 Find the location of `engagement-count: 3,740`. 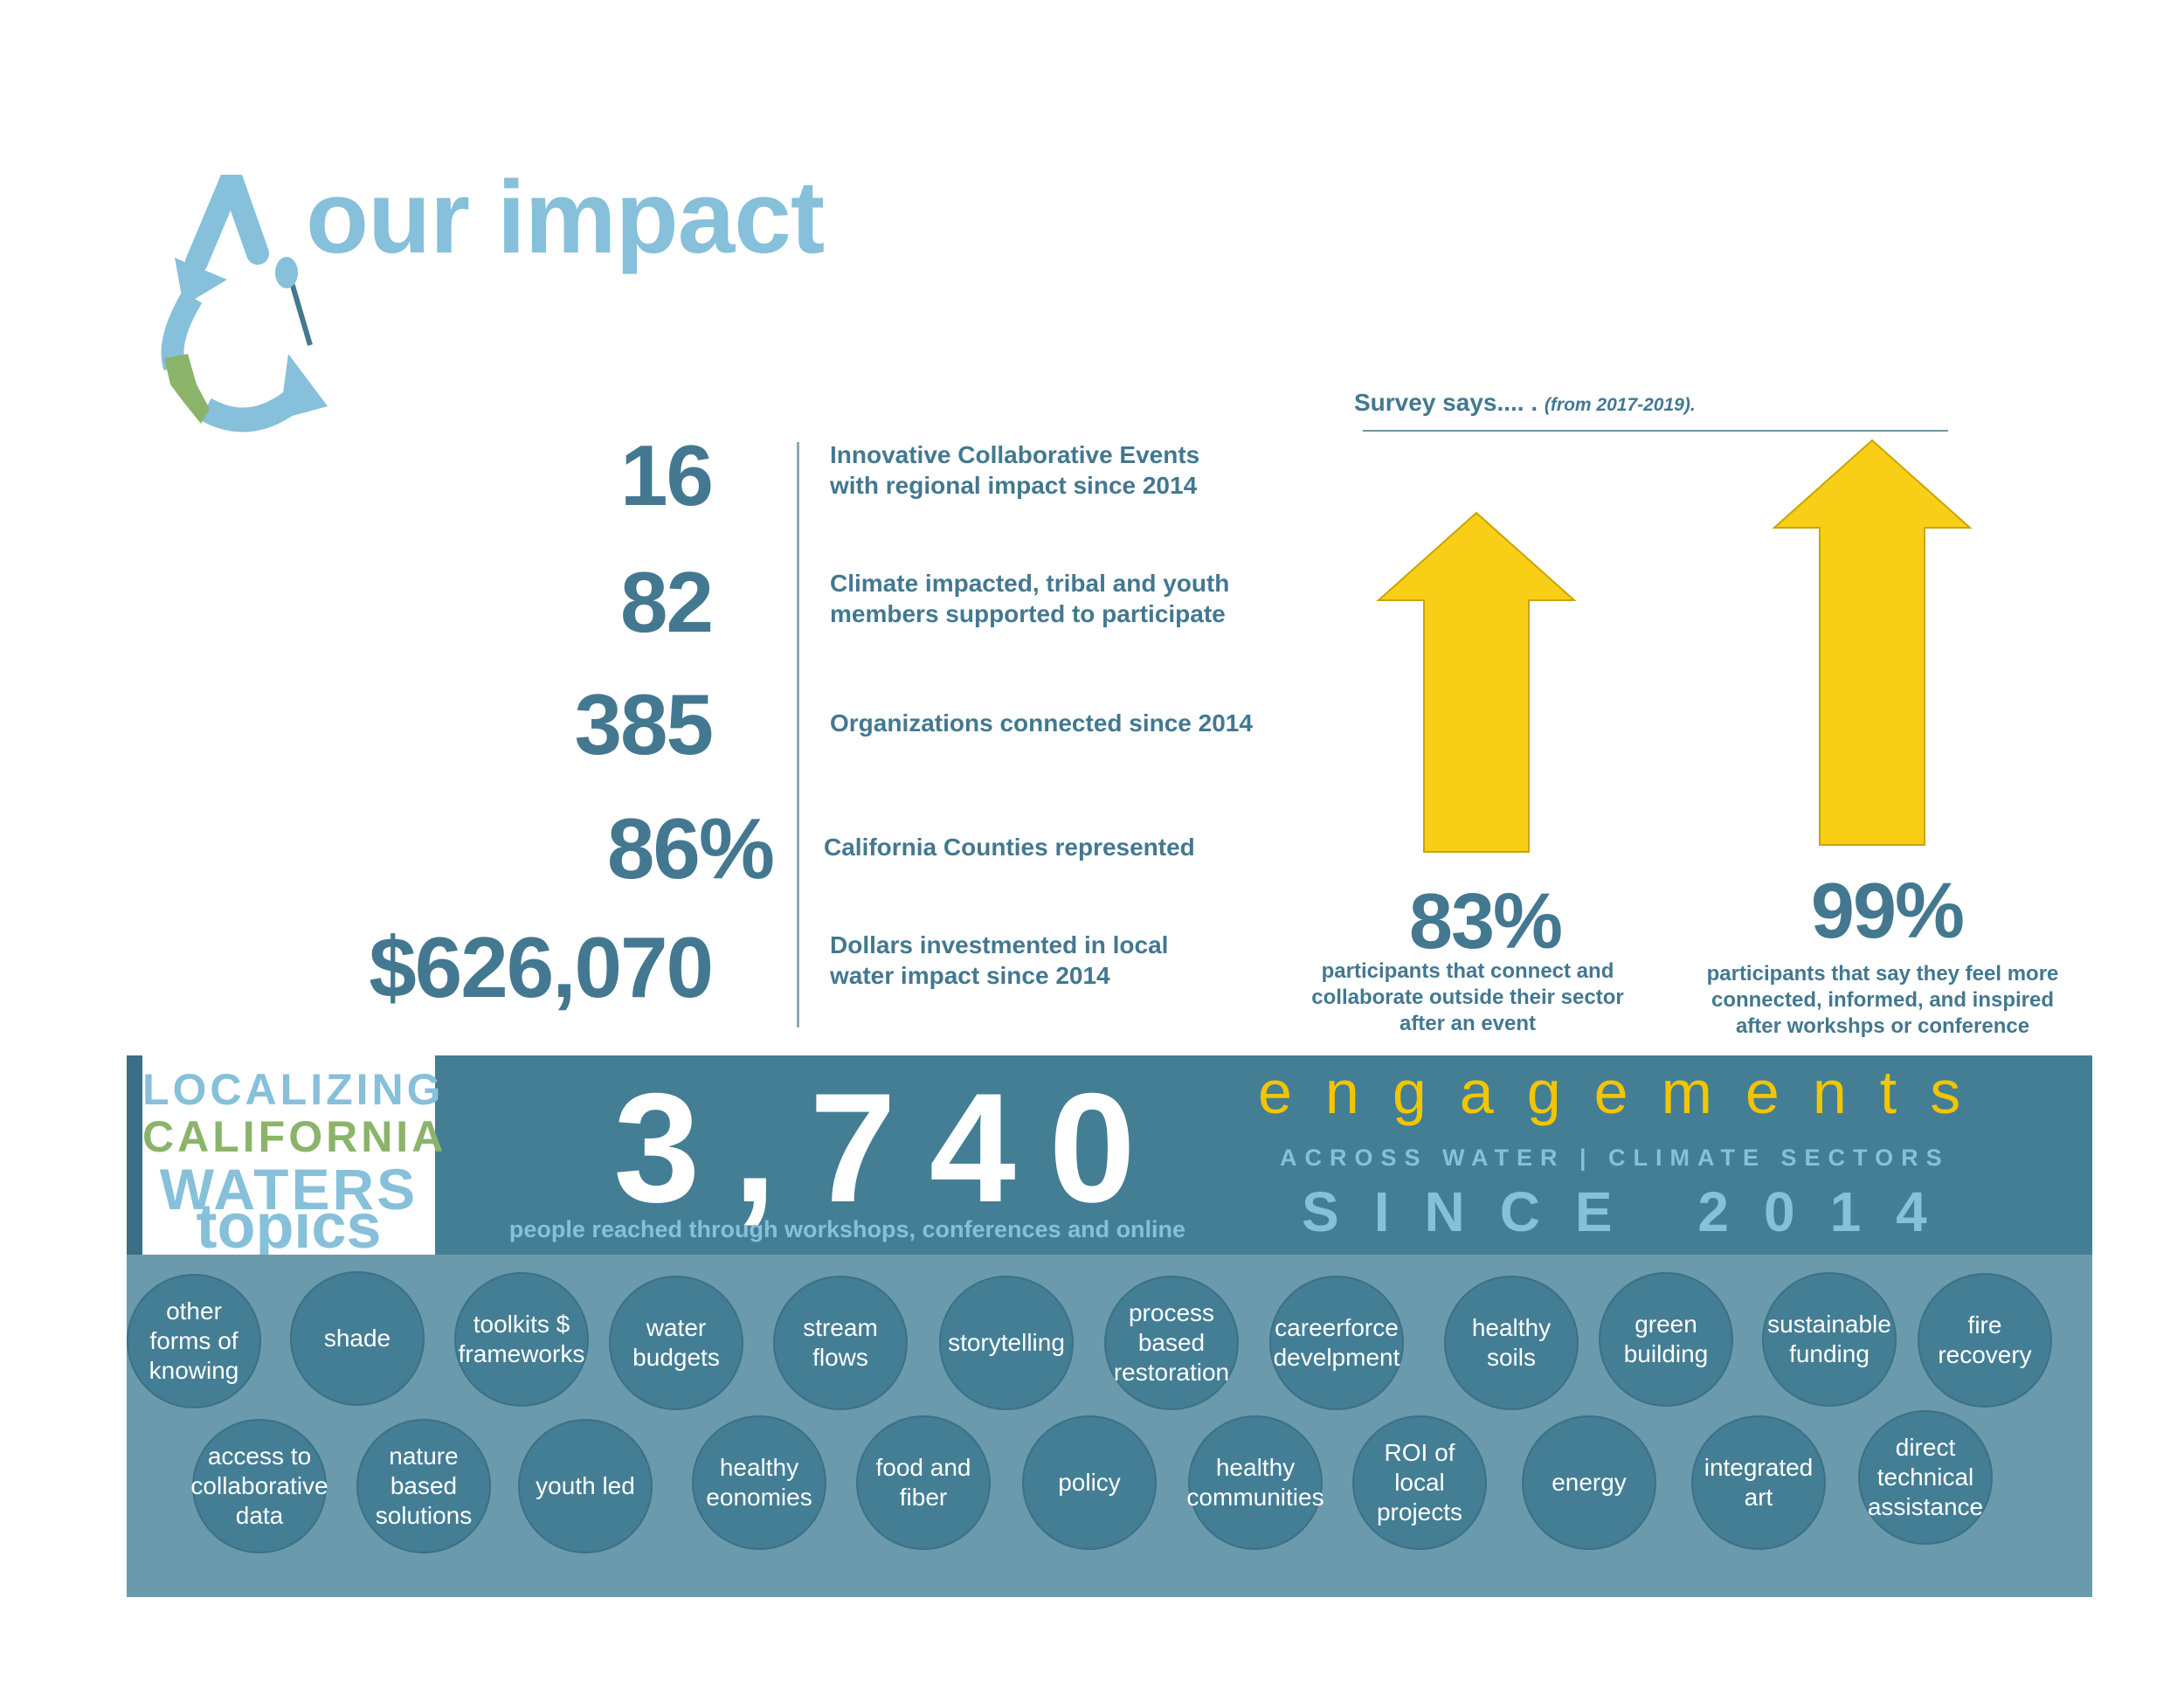

engagement-count: 3,740 is located at coordinates (891, 1148).